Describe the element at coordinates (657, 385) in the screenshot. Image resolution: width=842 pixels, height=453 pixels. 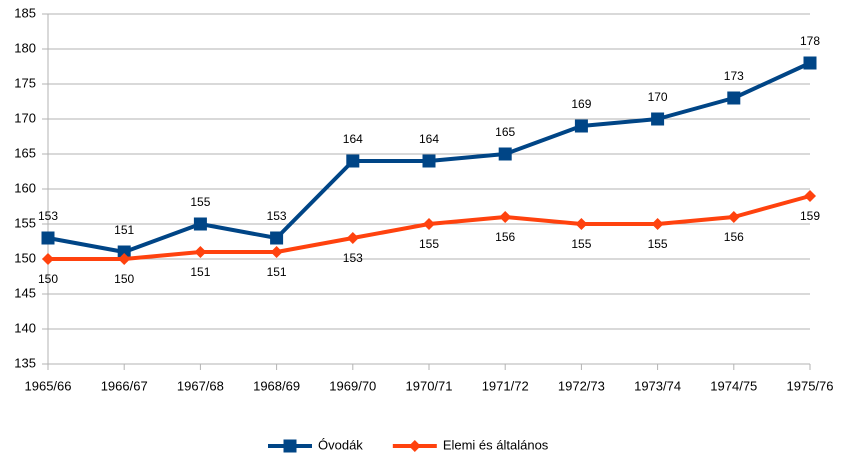
I see `x-tick-label: 1973/74` at that location.